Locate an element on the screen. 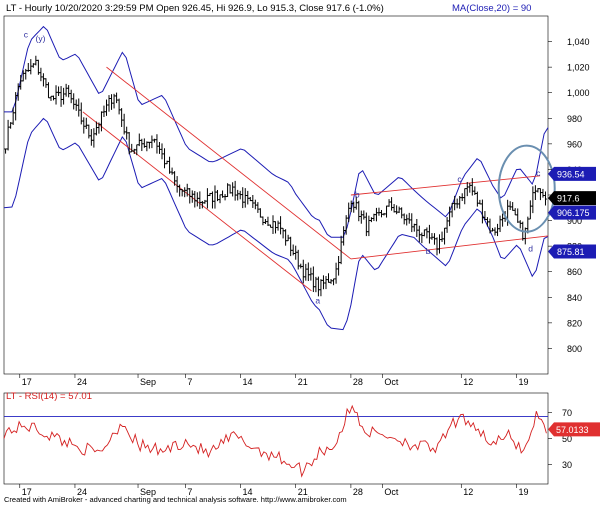 The image size is (604, 511). rsi-time-tick-label: 28 is located at coordinates (358, 492).